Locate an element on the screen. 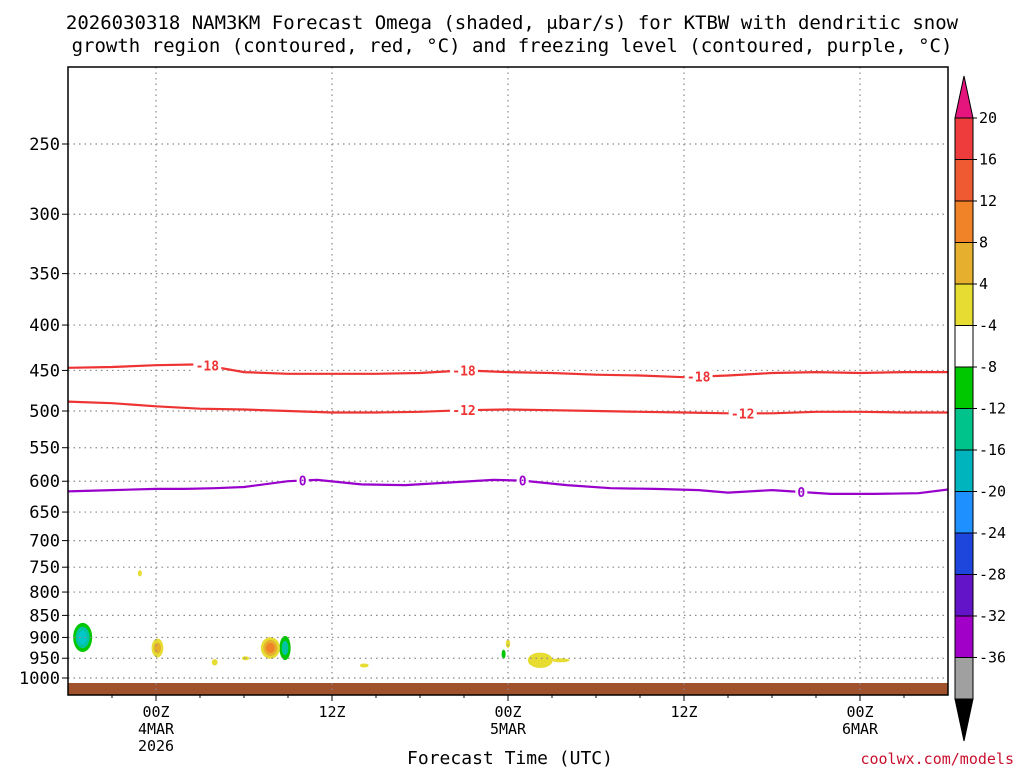  credit-text: coolwx.com/models is located at coordinates (937, 759).